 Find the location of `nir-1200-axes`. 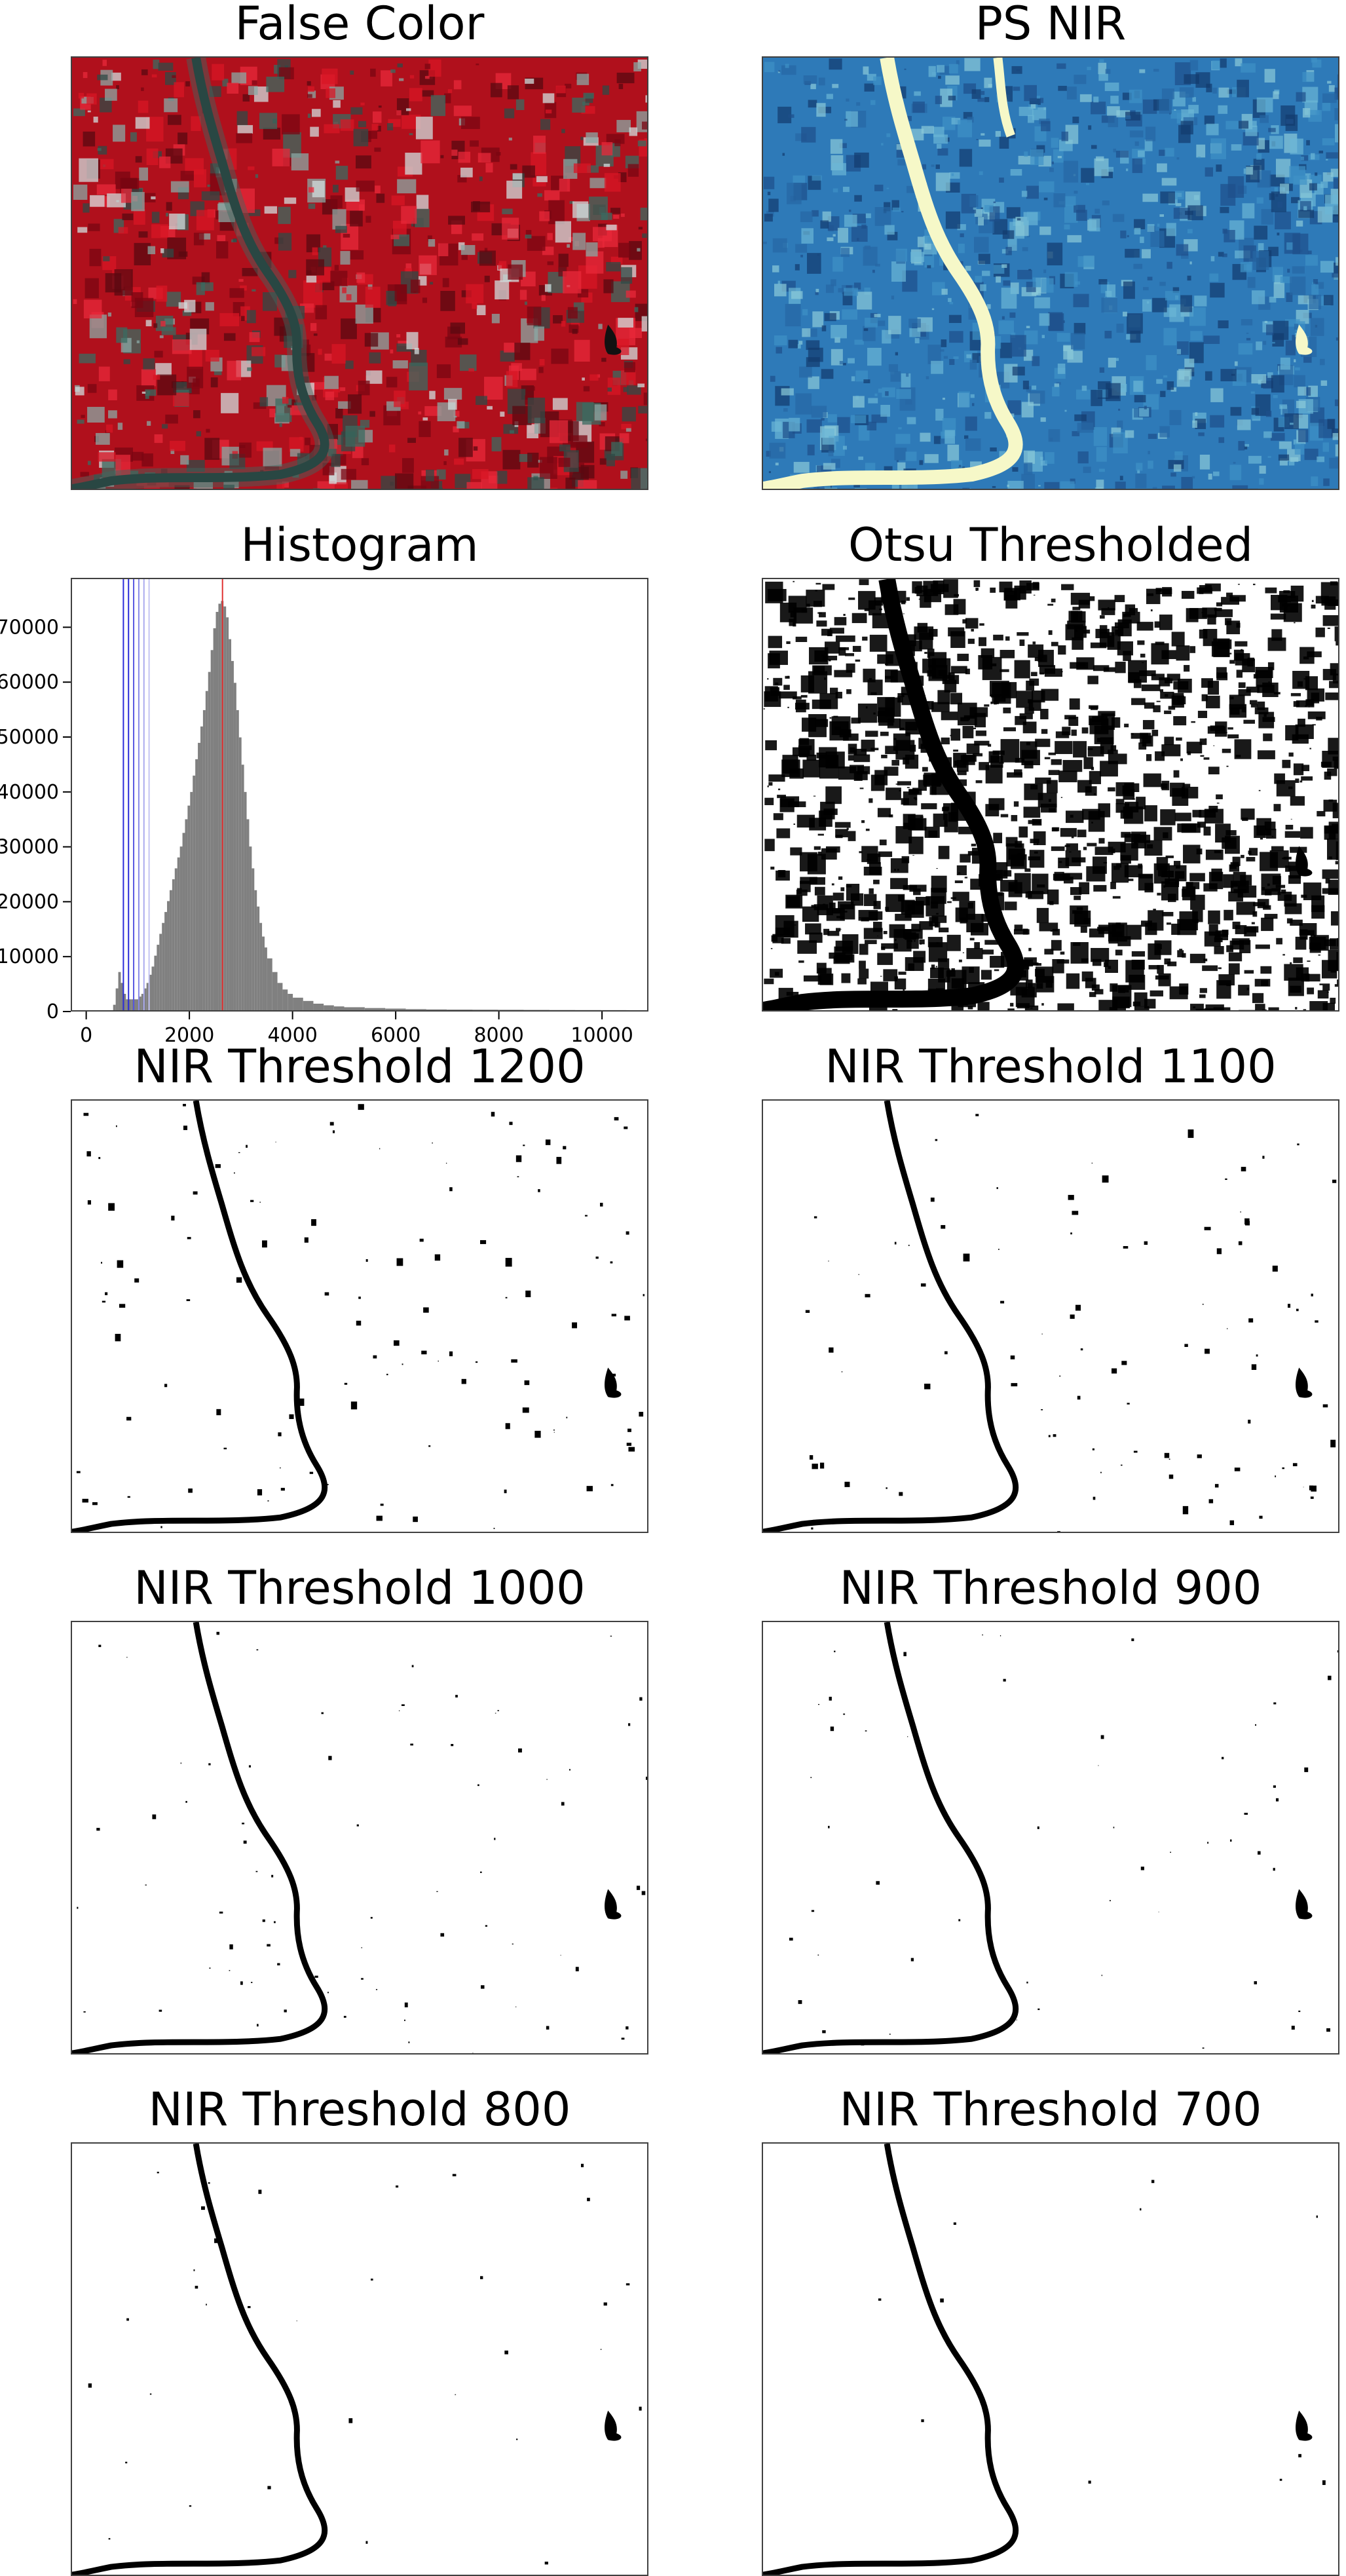

nir-1200-axes is located at coordinates (359, 1316).